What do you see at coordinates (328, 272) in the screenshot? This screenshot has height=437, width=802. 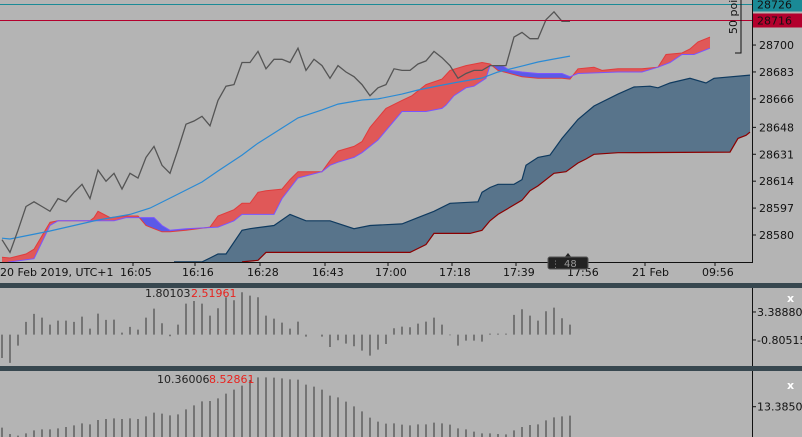 I see `time-tick-label: 16:43` at bounding box center [328, 272].